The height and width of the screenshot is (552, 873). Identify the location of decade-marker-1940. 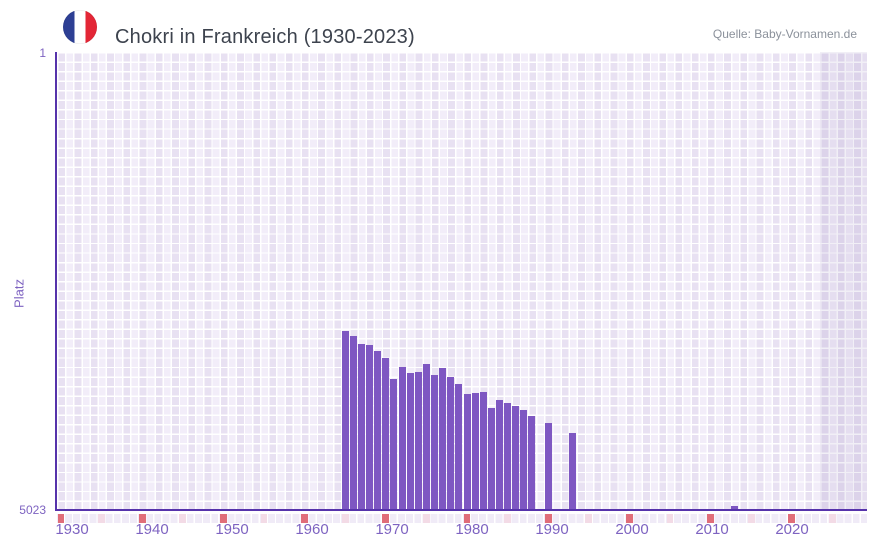
(142, 518).